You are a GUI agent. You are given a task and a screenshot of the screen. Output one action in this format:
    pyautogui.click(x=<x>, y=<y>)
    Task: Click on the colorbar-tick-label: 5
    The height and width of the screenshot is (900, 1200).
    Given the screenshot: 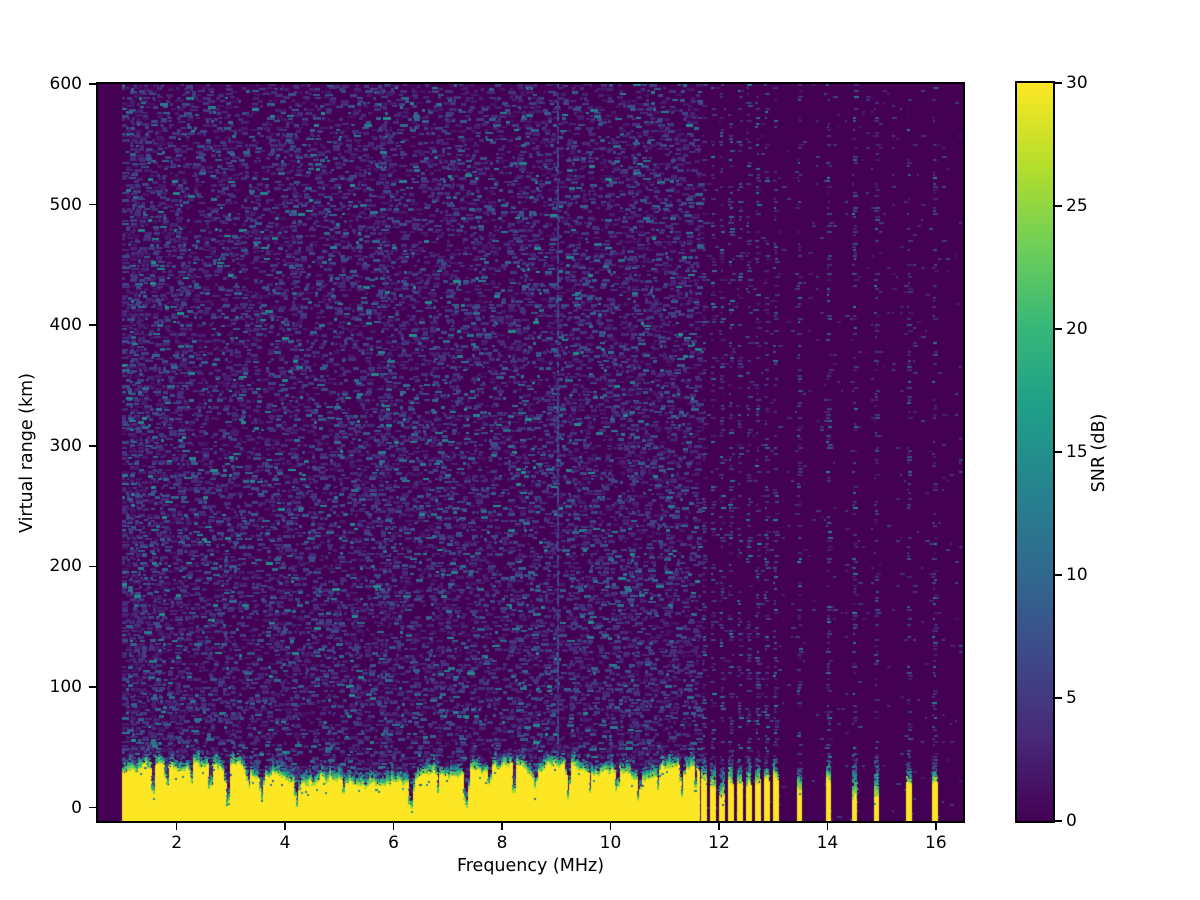 What is the action you would take?
    pyautogui.click(x=1071, y=698)
    